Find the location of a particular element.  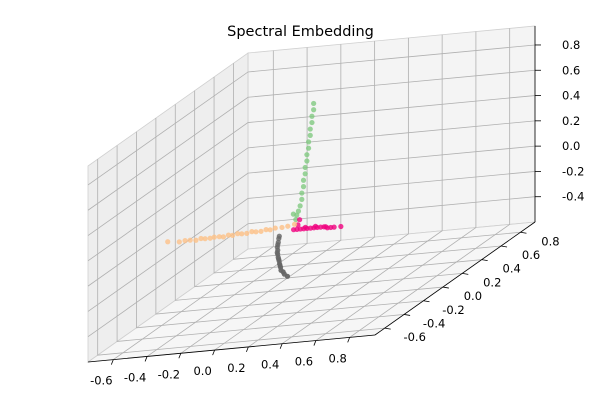

x-tick-label: 0.0 is located at coordinates (202, 371).